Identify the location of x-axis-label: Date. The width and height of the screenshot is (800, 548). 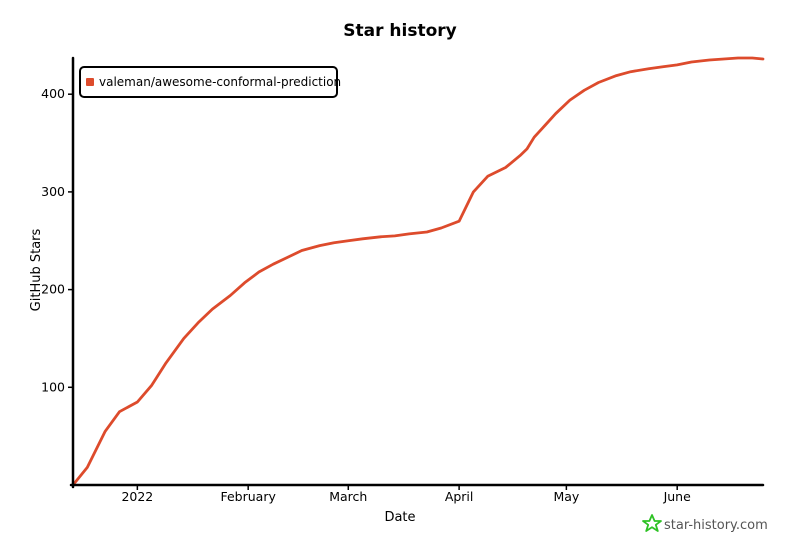
(399, 517).